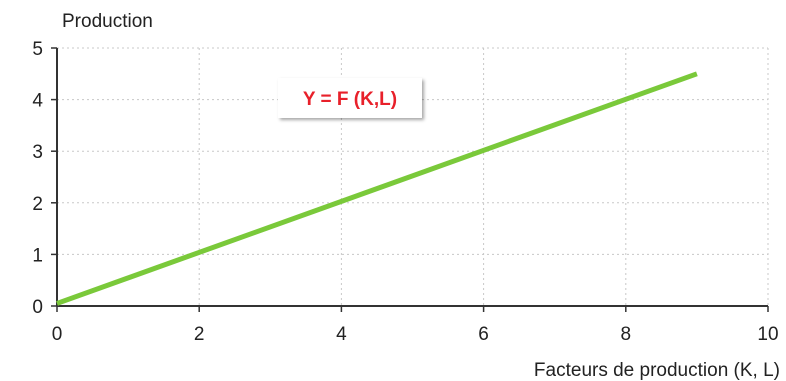  I want to click on y-tick-label: 2, so click(37, 204).